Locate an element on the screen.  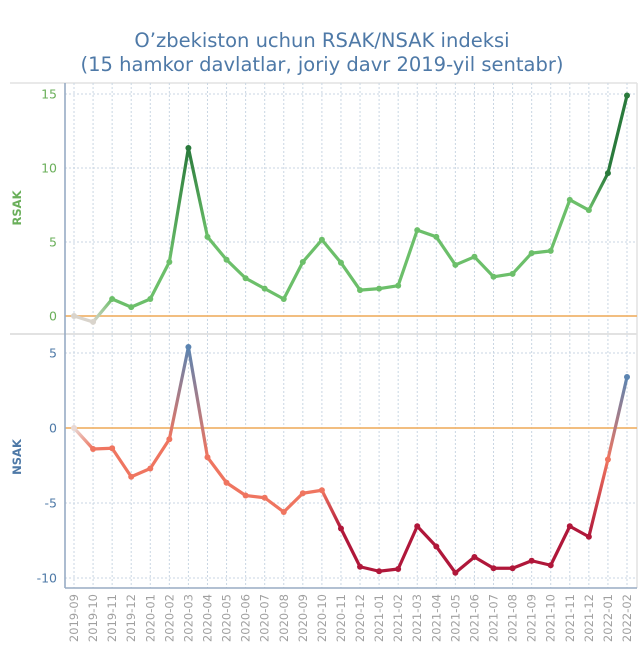
nsak-y-tick-label: -5 is located at coordinates (51, 503).